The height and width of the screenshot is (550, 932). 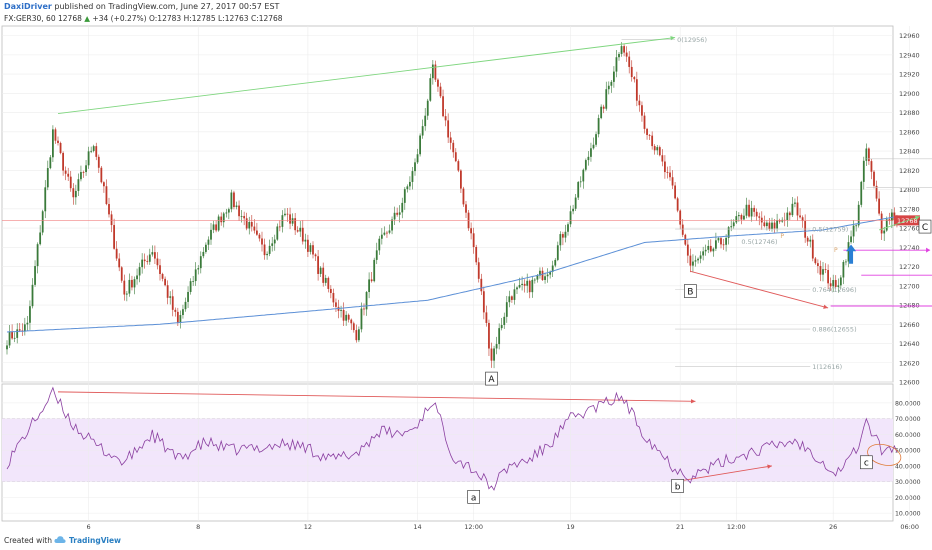 What do you see at coordinates (692, 40) in the screenshot?
I see `fib-level-label: 0(12956)` at bounding box center [692, 40].